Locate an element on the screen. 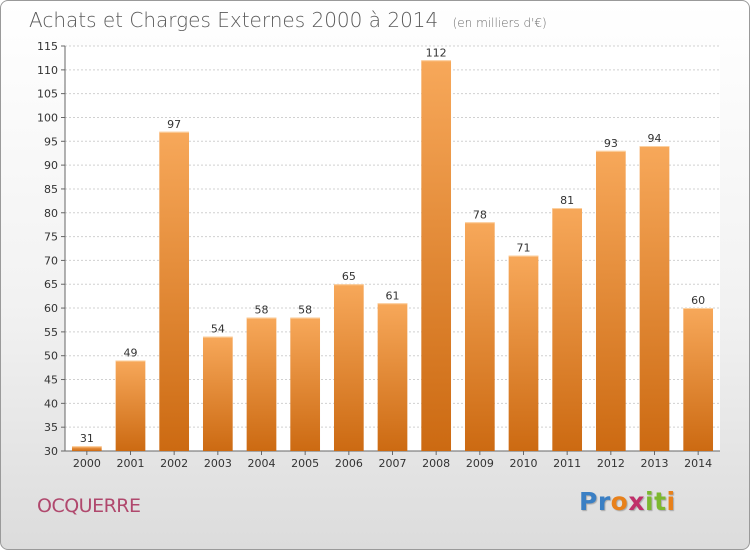 This screenshot has height=550, width=750. logo-letter: x is located at coordinates (636, 501).